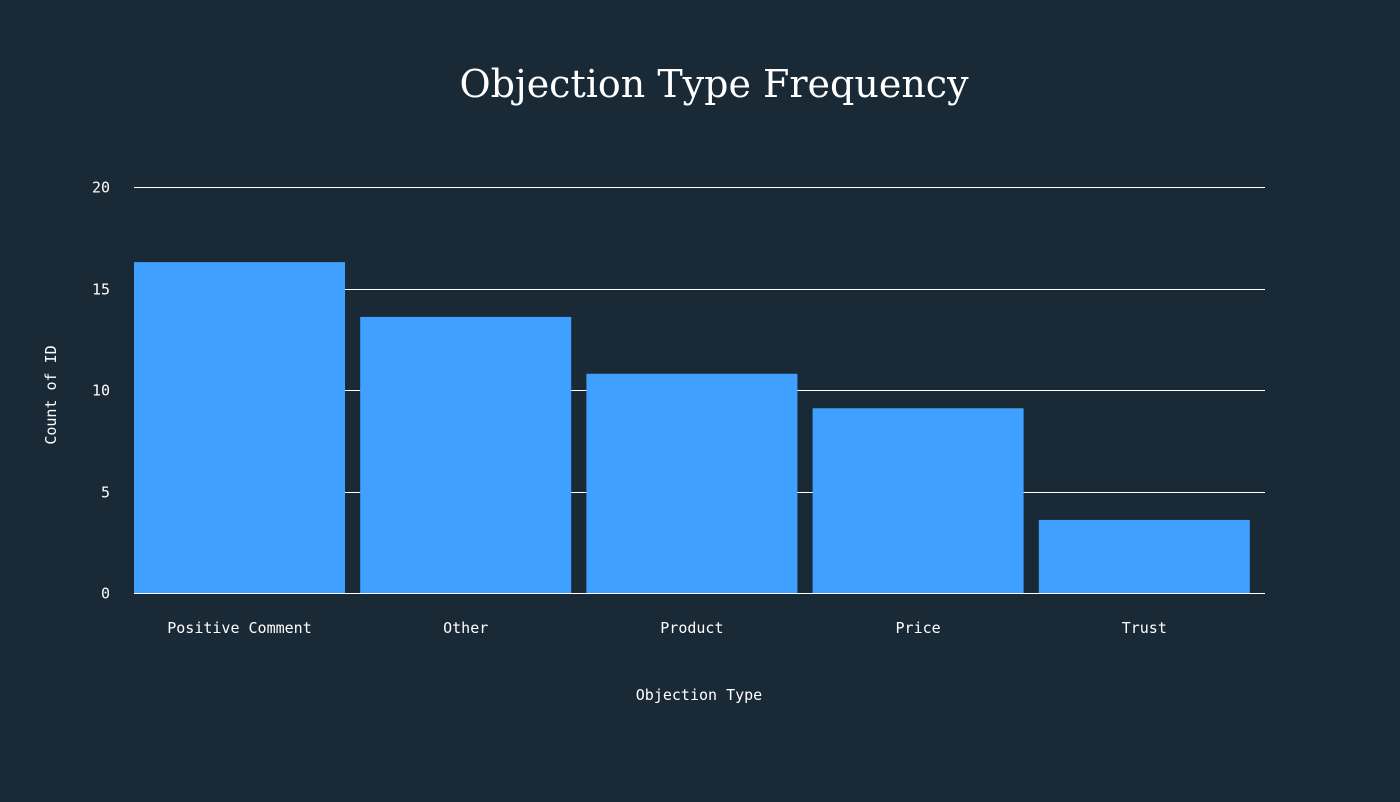  I want to click on x-axis-title: Objection Type, so click(699, 695).